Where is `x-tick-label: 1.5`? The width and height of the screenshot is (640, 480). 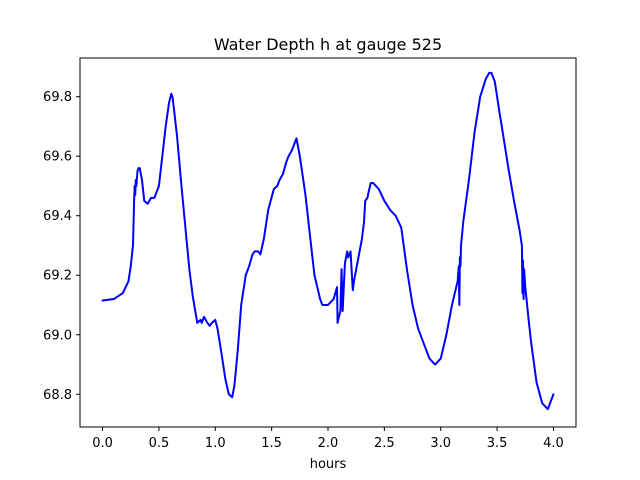 x-tick-label: 1.5 is located at coordinates (271, 443).